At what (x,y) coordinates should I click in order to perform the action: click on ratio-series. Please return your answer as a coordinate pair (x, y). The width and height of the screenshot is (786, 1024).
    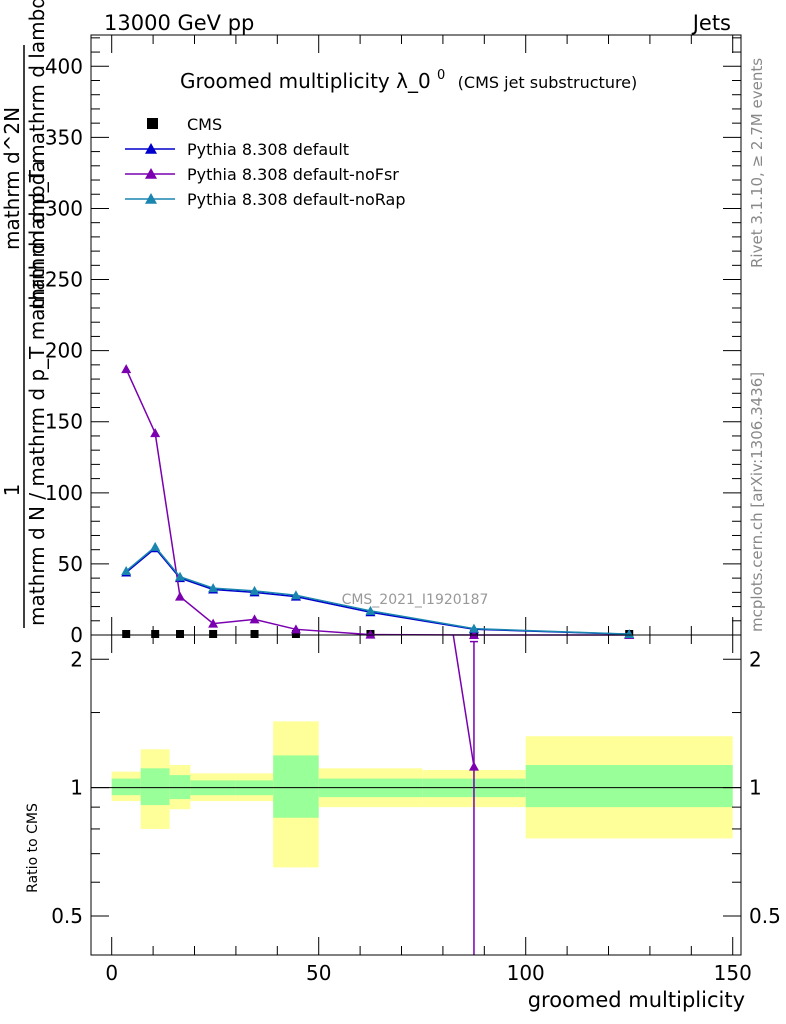
    Looking at the image, I should click on (465, 794).